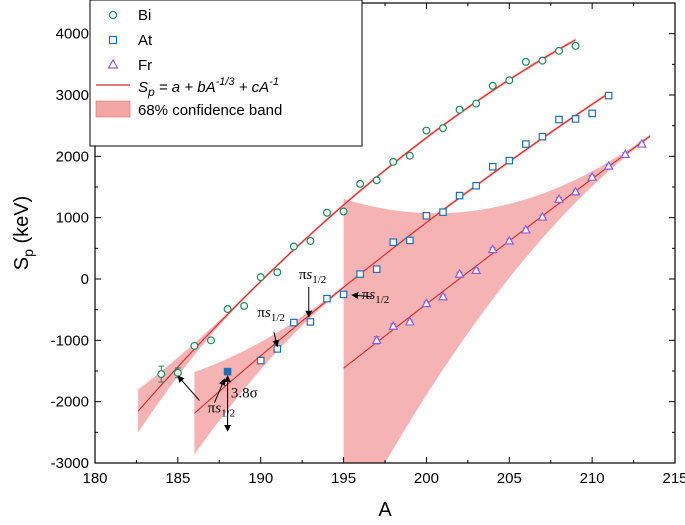 The image size is (685, 525). I want to click on legend-label-at: At, so click(145, 40).